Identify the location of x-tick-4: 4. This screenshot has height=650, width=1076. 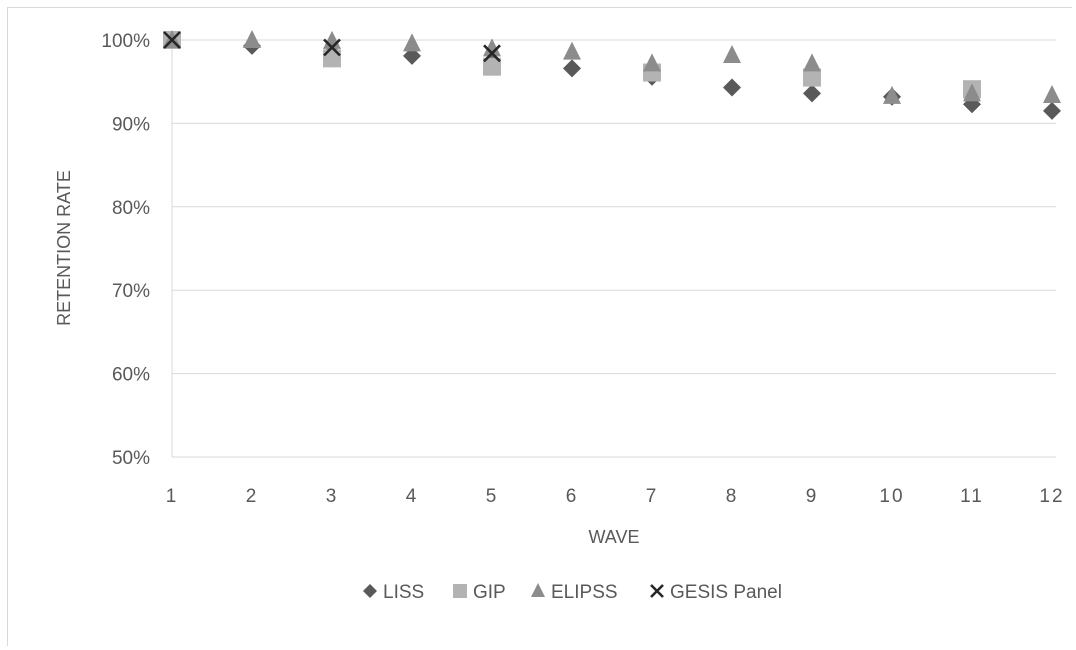
(412, 496).